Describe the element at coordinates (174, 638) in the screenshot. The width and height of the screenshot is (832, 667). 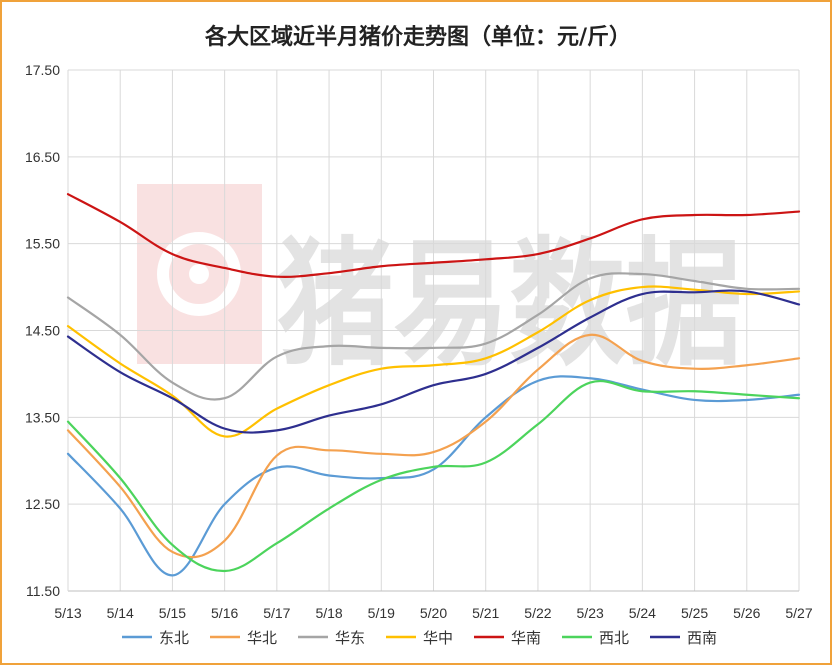
I see `legend-label-东北: 东北` at that location.